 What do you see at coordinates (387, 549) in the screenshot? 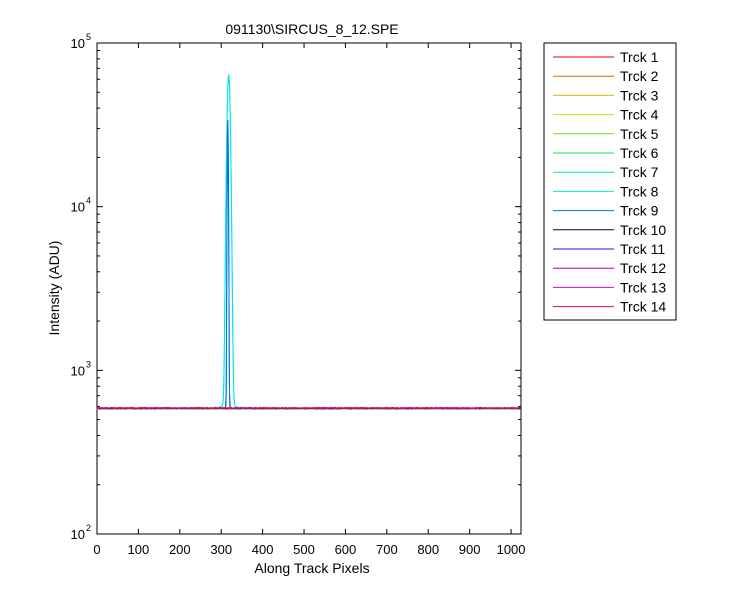
I see `x-tick-label: 700` at bounding box center [387, 549].